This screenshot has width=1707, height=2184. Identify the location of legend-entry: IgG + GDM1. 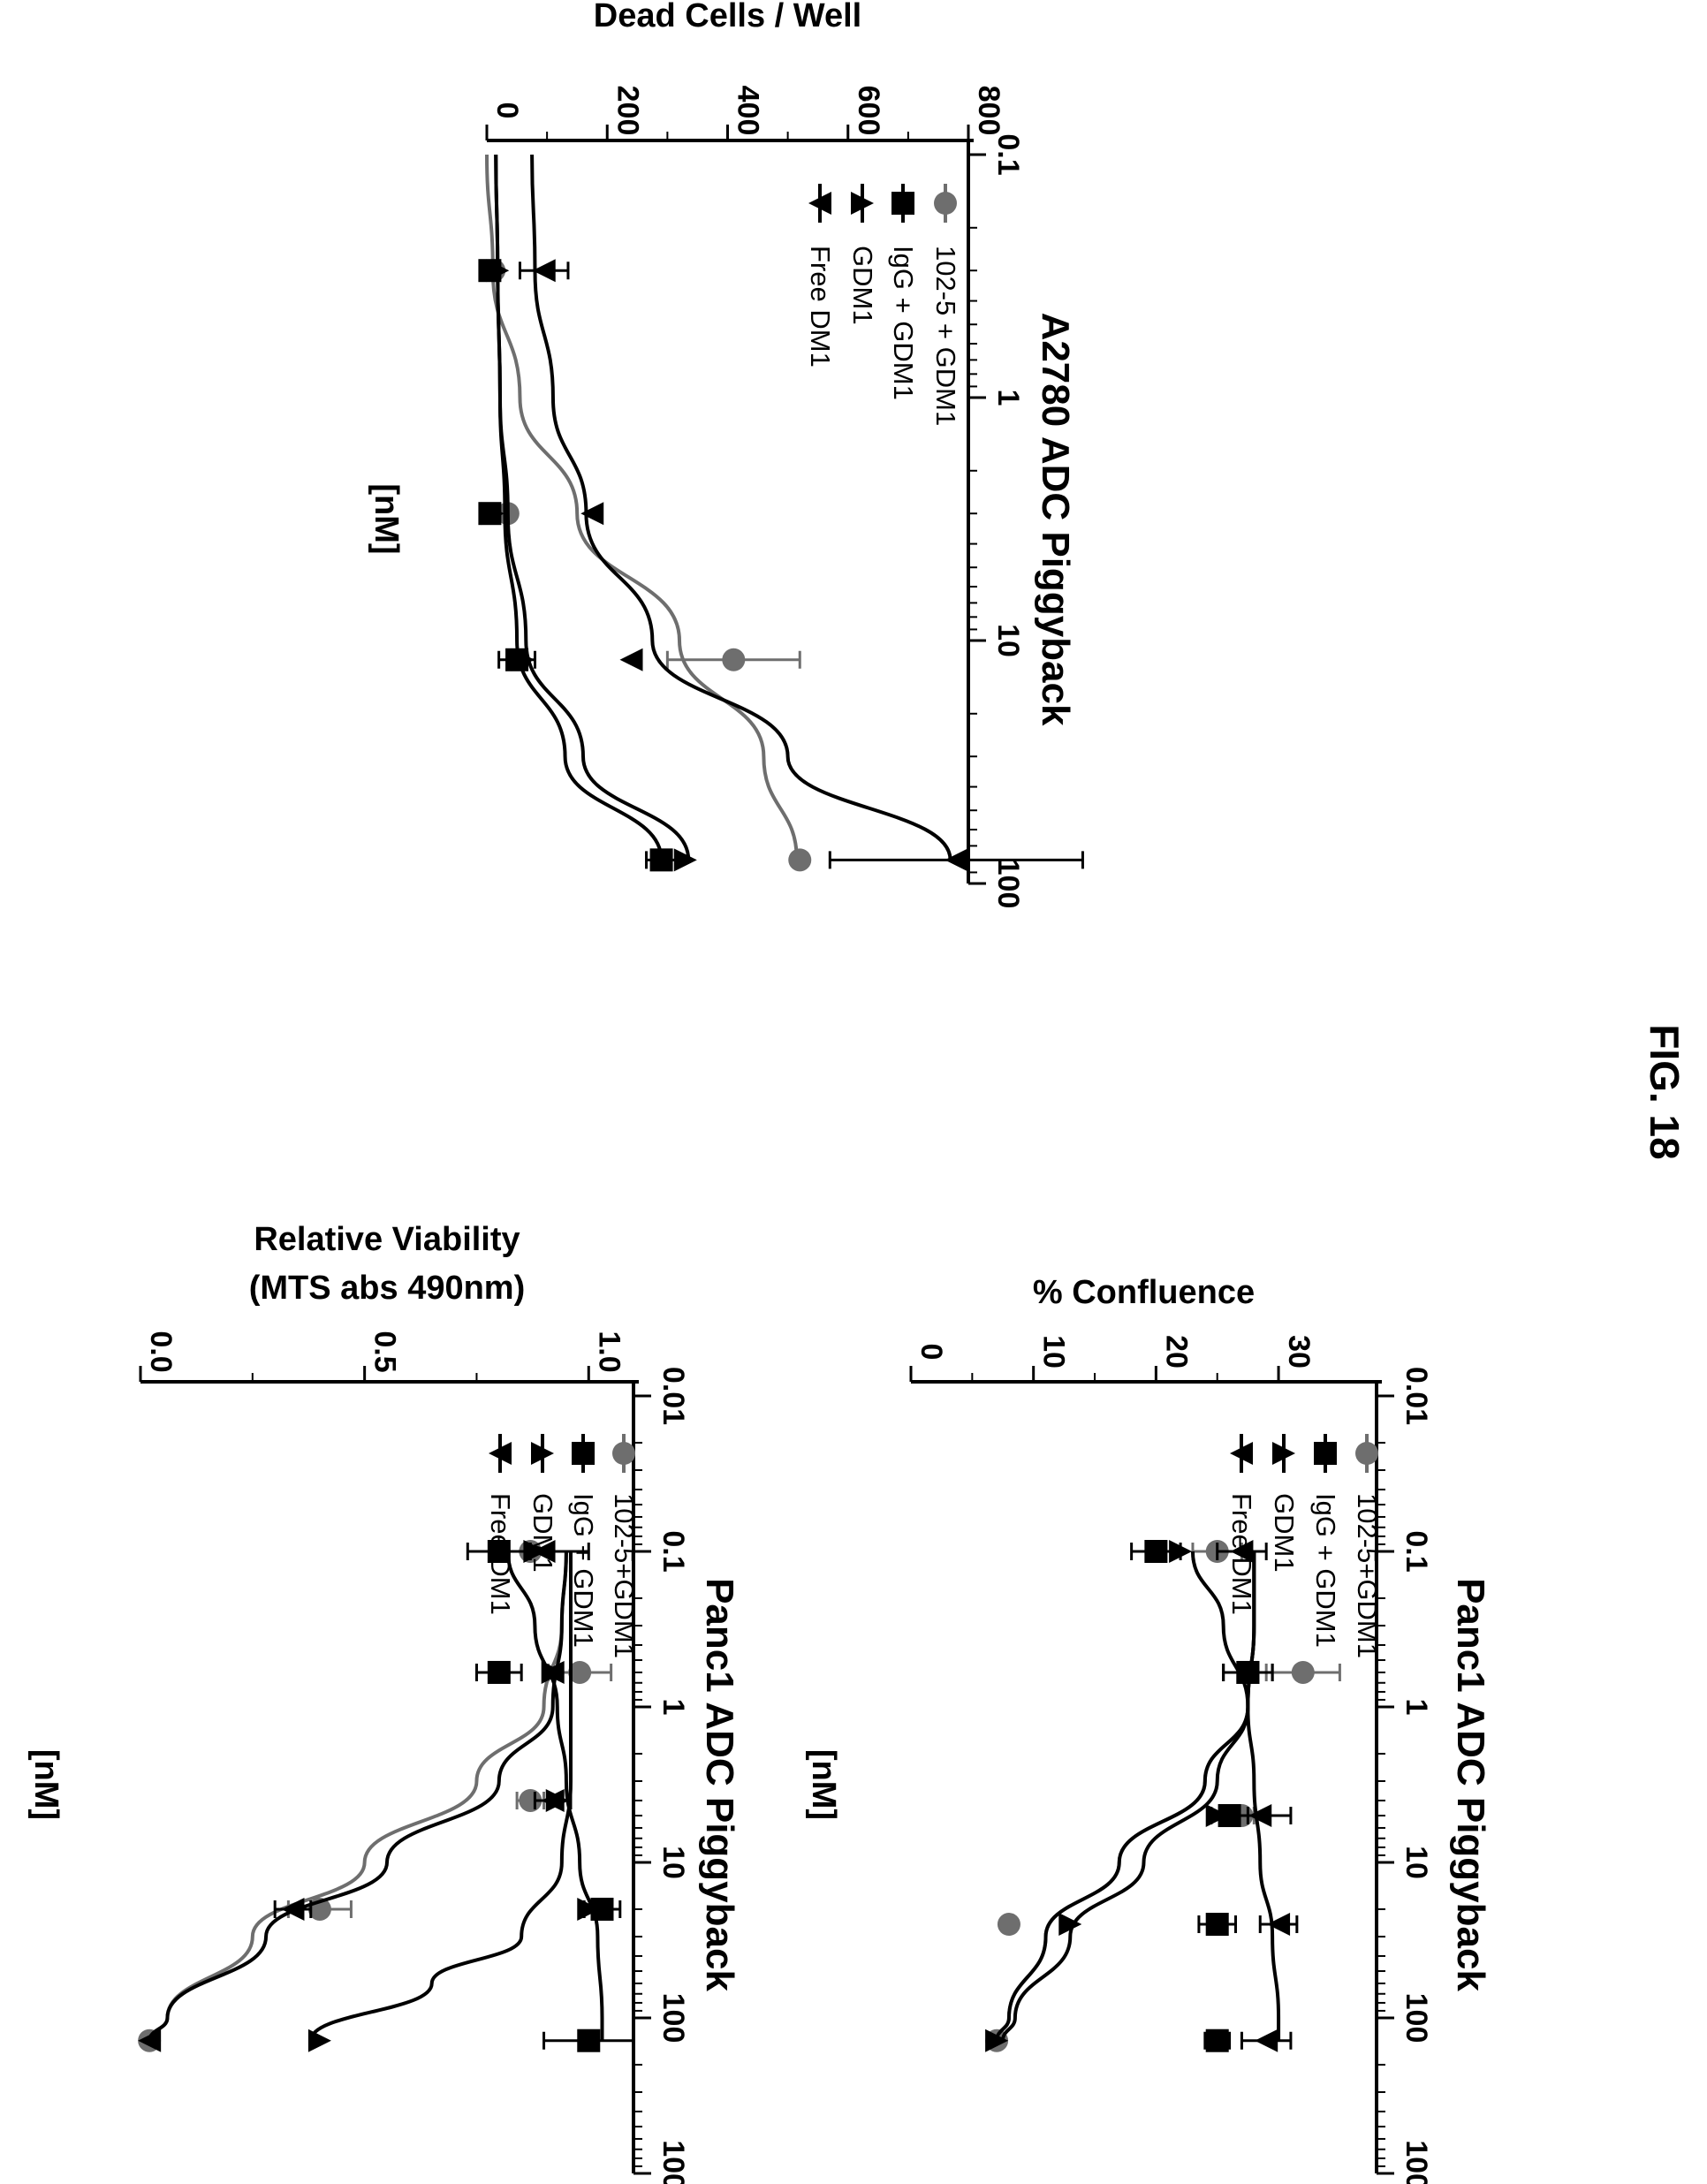
(583, 1541).